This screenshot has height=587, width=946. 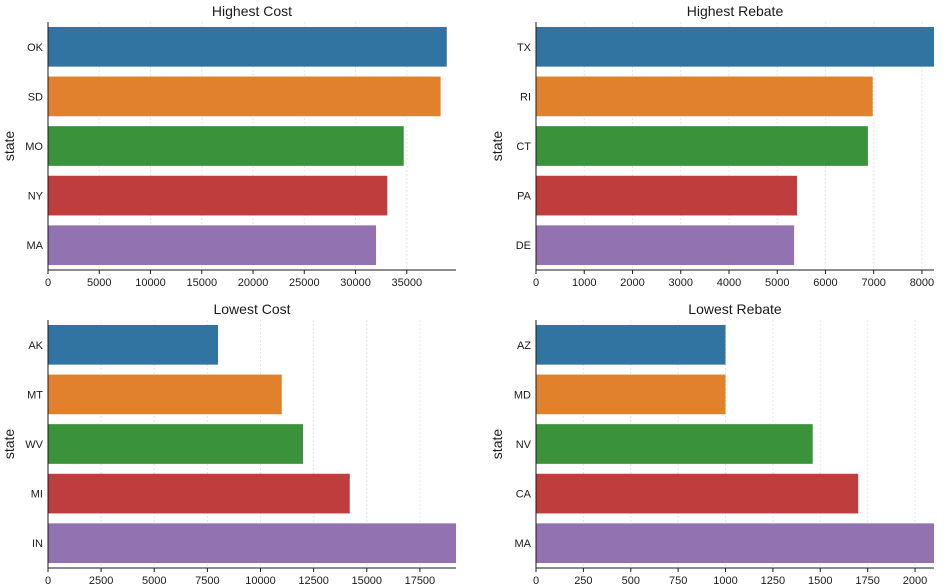 What do you see at coordinates (773, 581) in the screenshot?
I see `x-tick-label: 1250` at bounding box center [773, 581].